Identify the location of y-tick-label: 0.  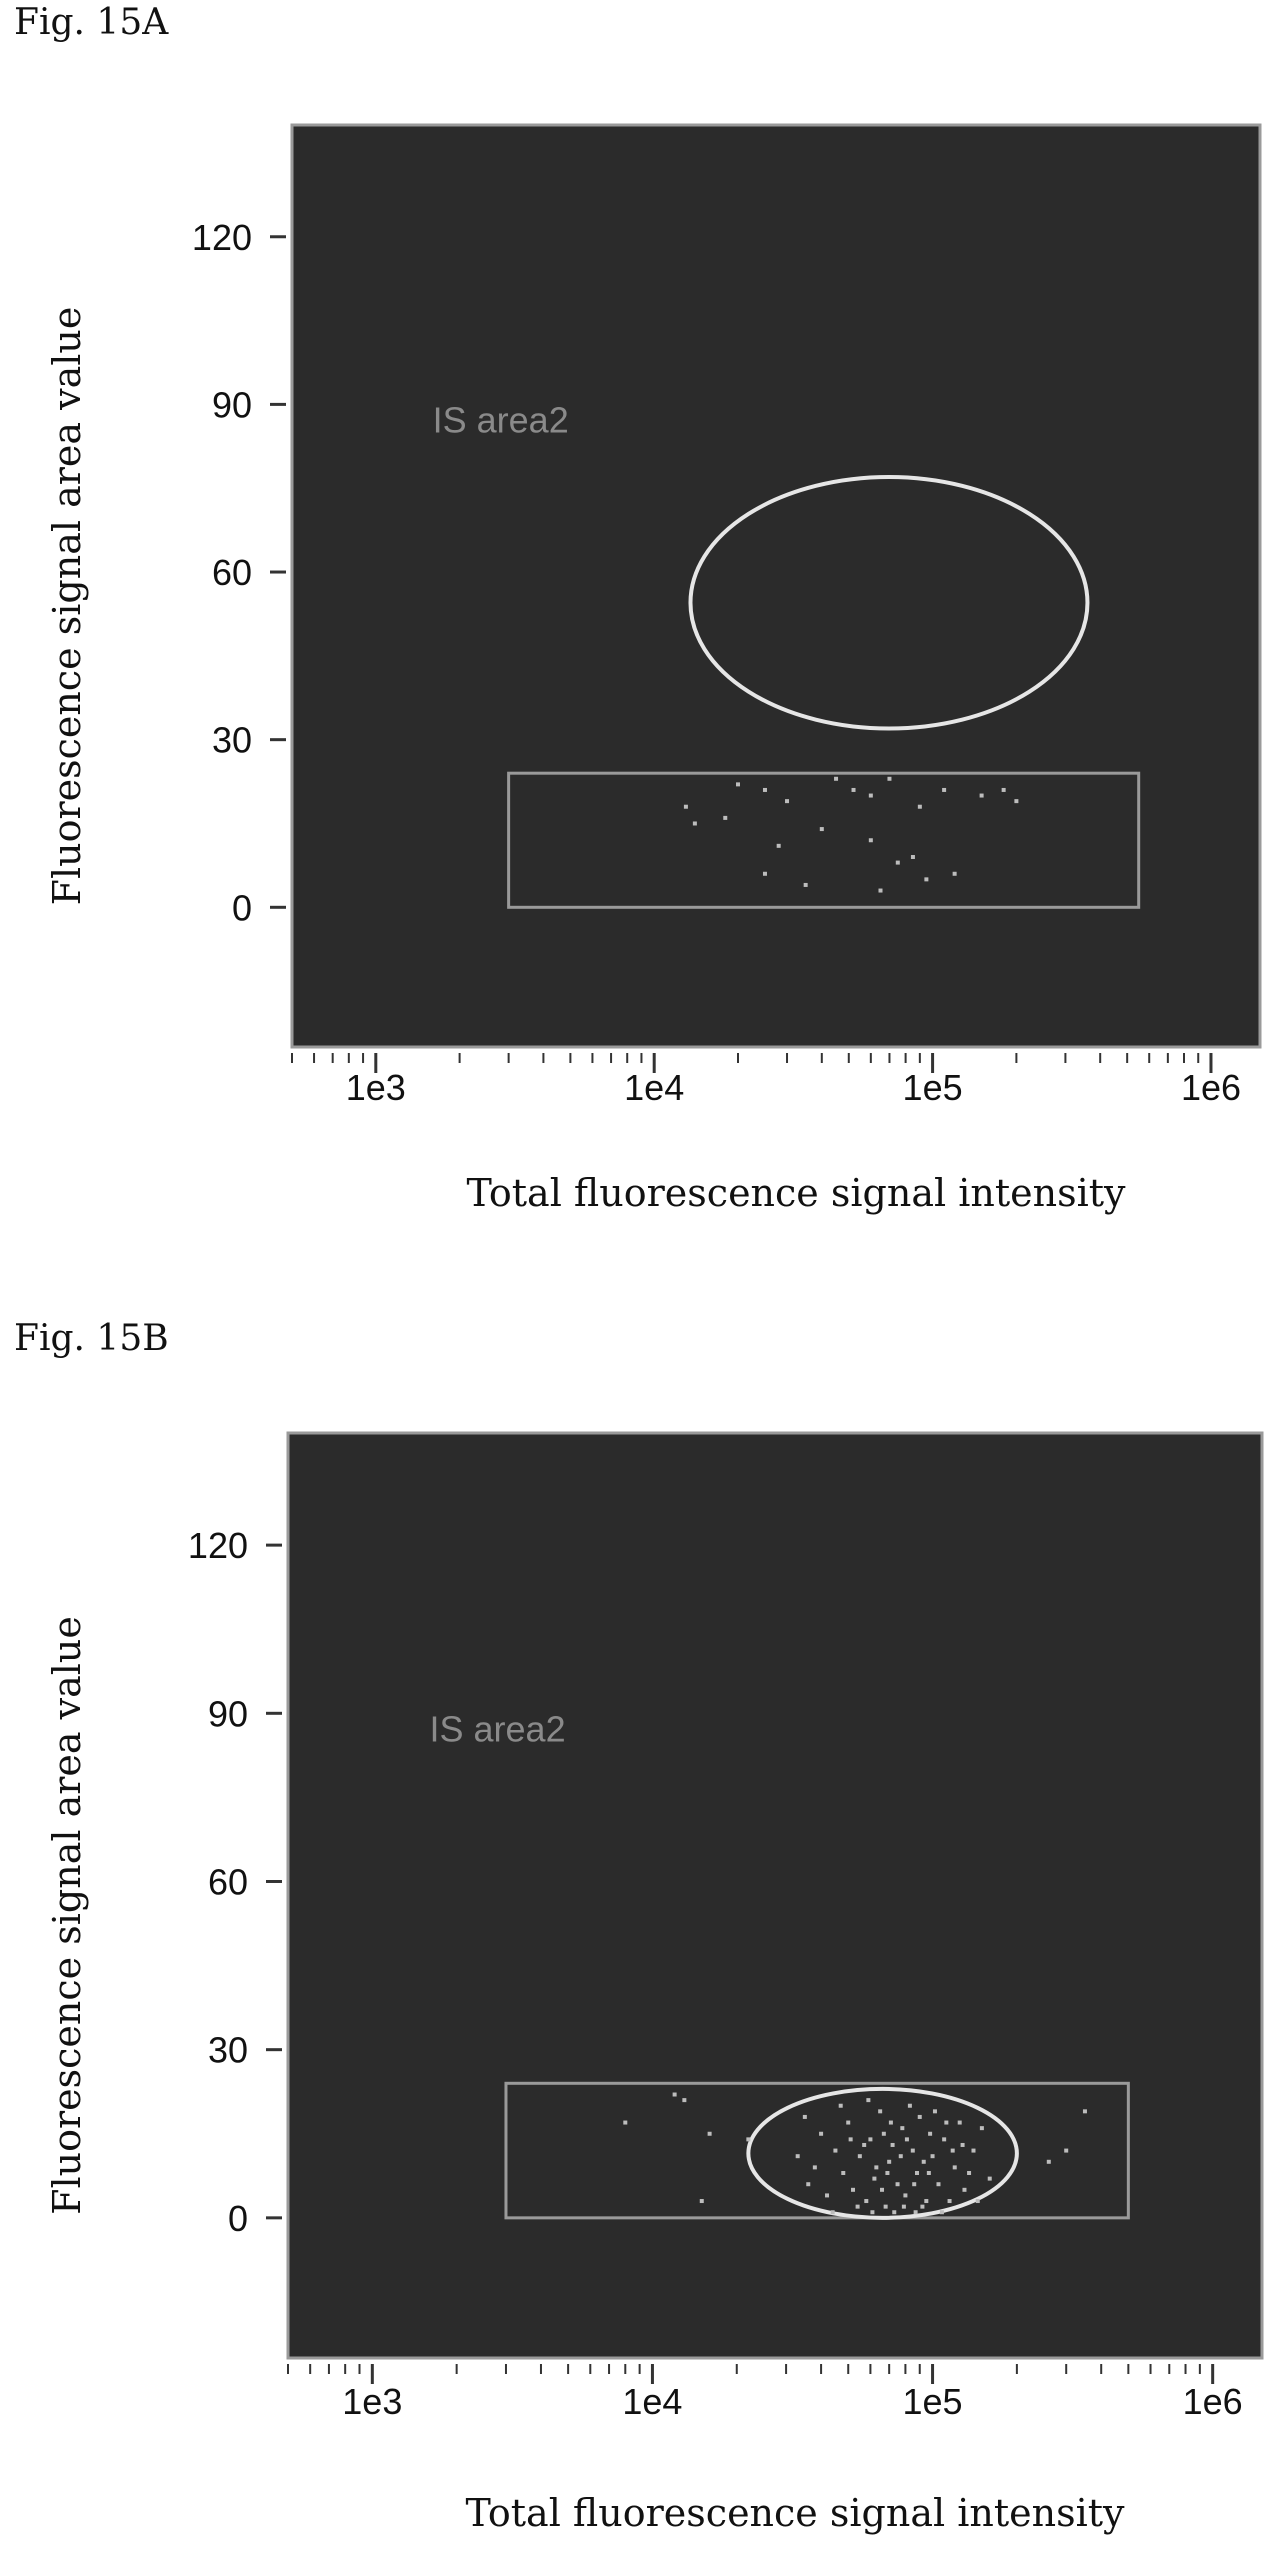
(242, 907).